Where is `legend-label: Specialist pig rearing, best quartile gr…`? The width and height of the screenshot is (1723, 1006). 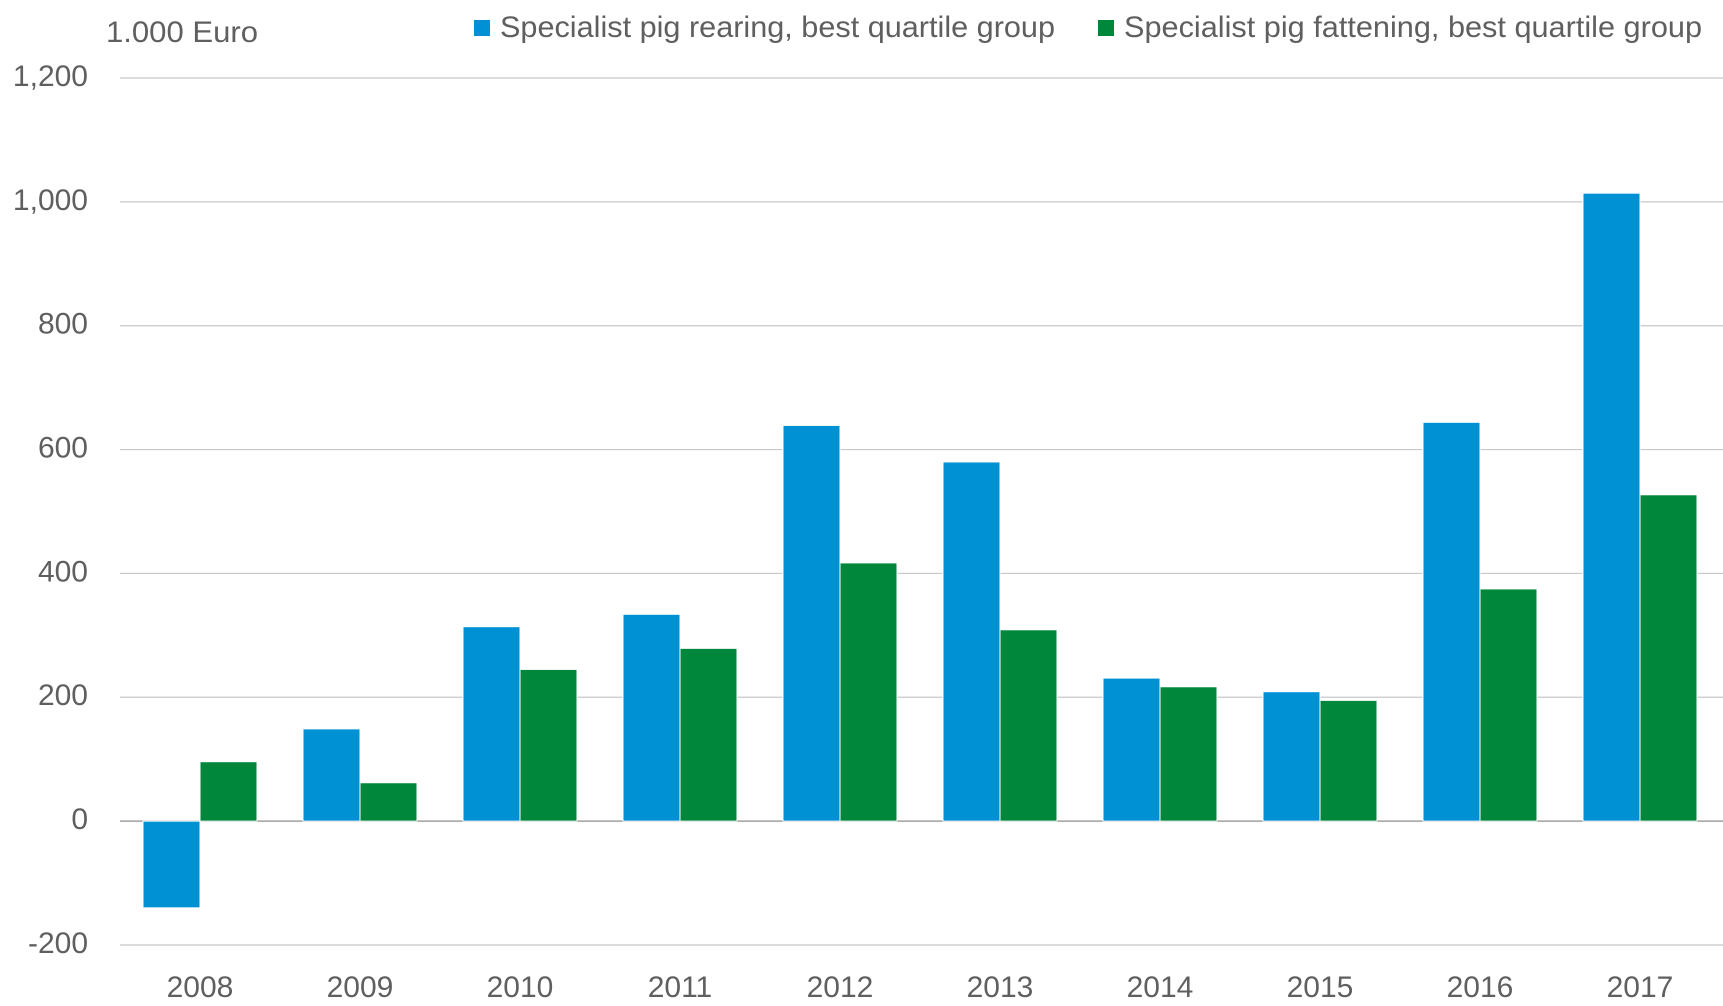
legend-label: Specialist pig rearing, best quartile gr… is located at coordinates (777, 27).